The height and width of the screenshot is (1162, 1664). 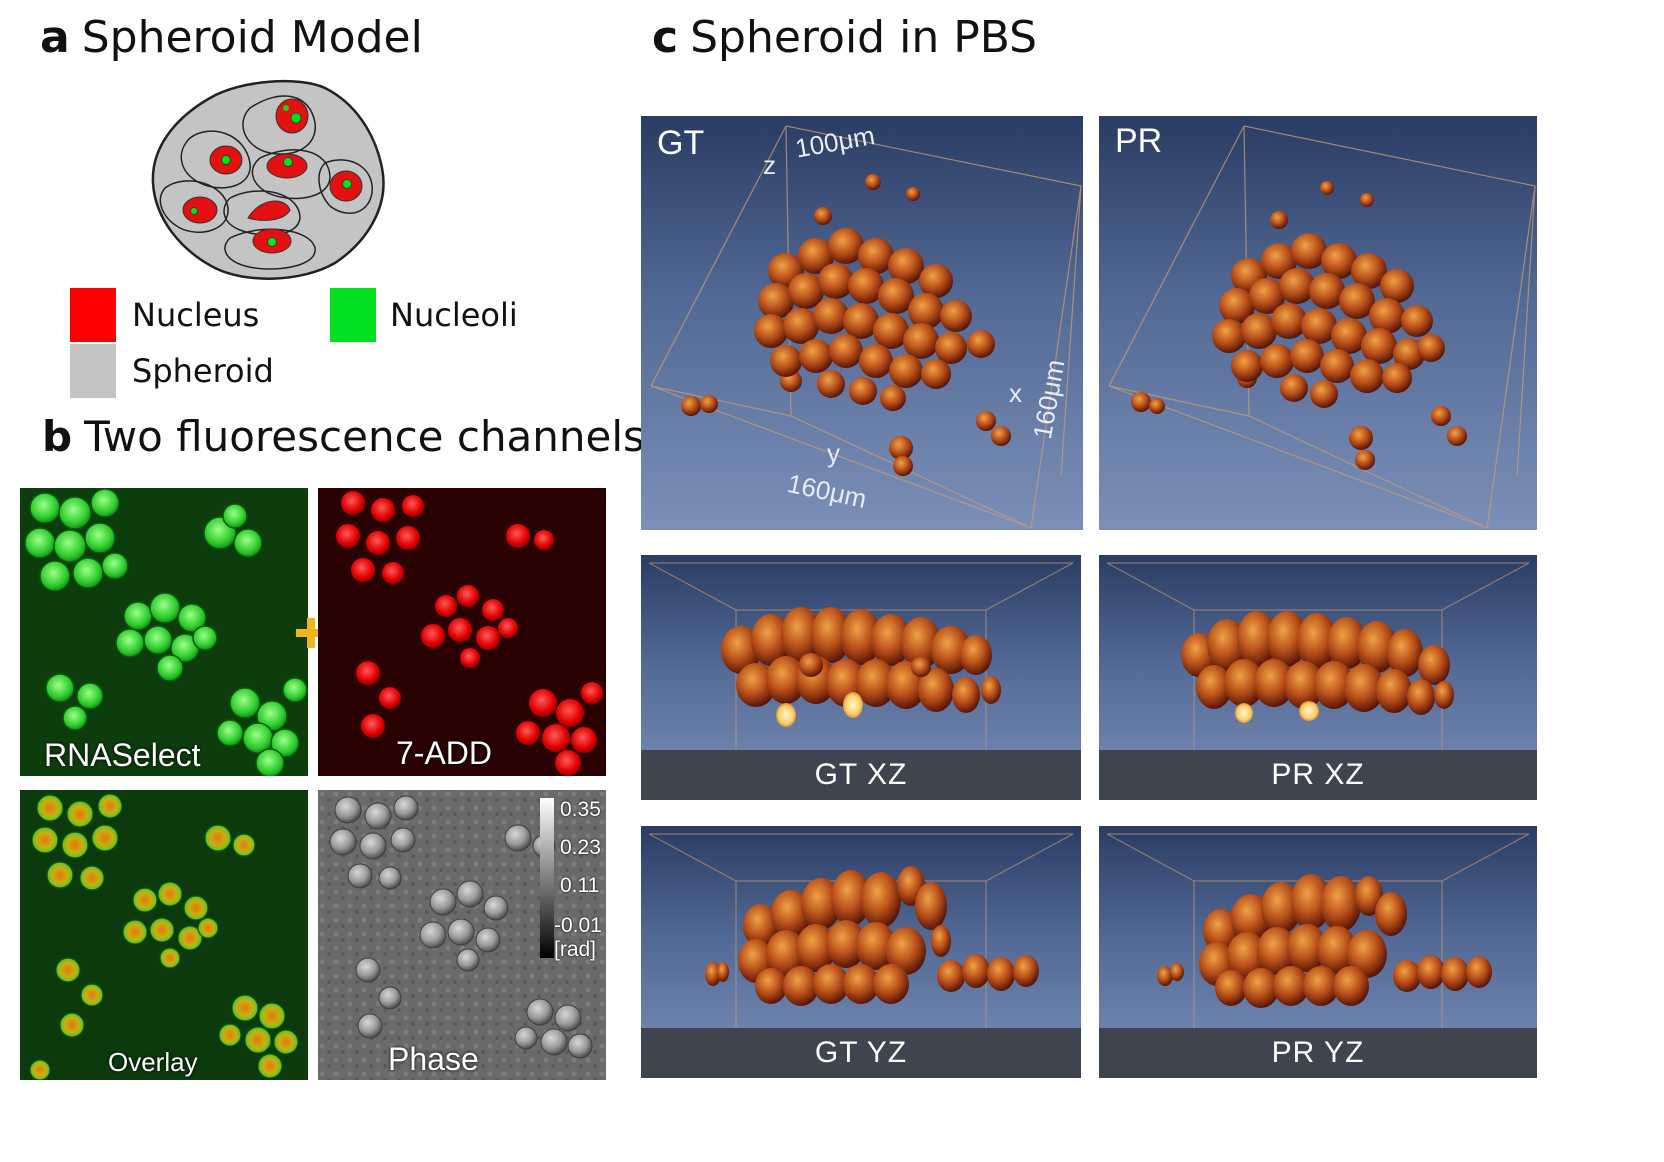 I want to click on pr-xz-render: PR XZ, so click(x=1318, y=677).